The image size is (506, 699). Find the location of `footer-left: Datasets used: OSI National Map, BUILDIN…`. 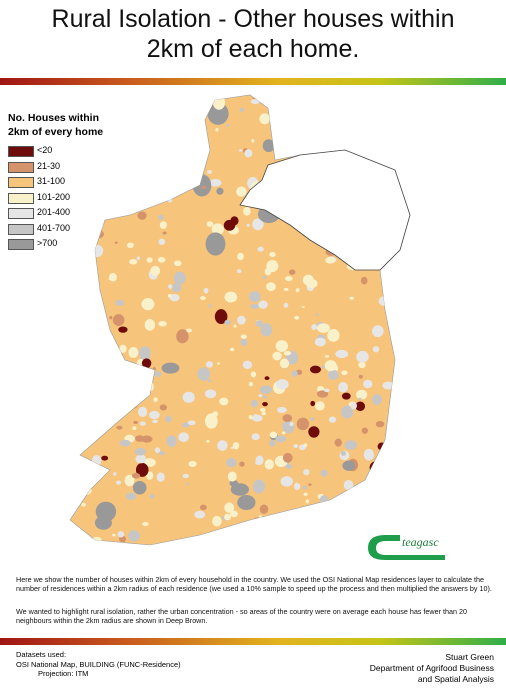

footer-left: Datasets used: OSI National Map, BUILDIN… is located at coordinates (98, 664).